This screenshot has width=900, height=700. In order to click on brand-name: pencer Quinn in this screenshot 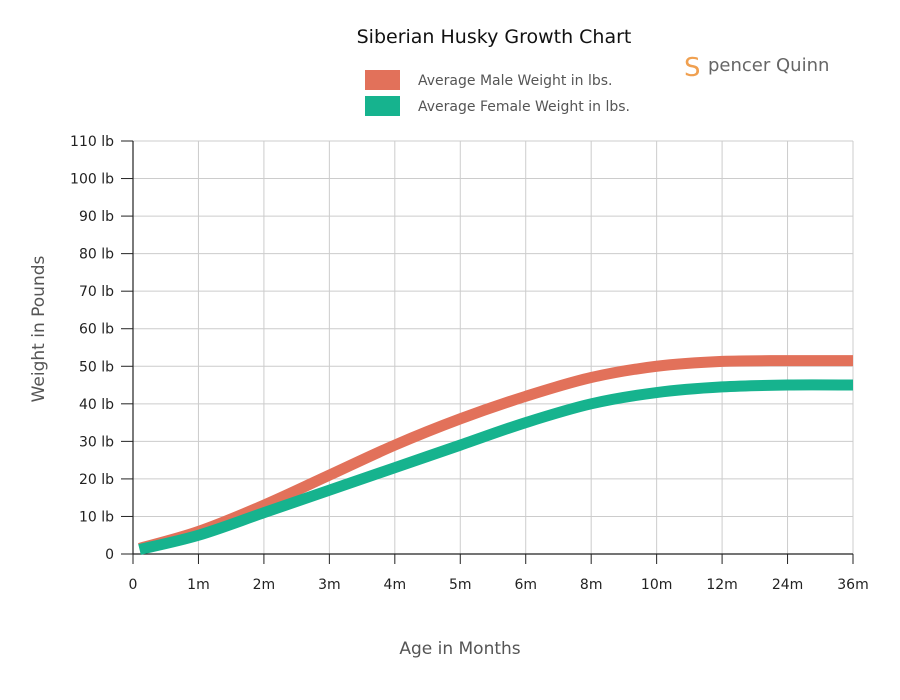, I will do `click(768, 65)`.